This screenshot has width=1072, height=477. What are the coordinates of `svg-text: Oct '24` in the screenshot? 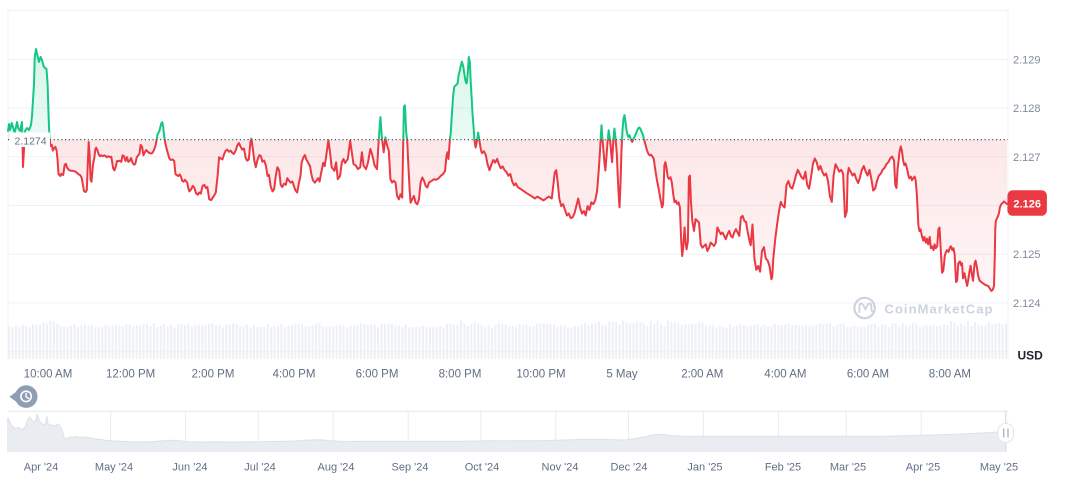 It's located at (482, 467).